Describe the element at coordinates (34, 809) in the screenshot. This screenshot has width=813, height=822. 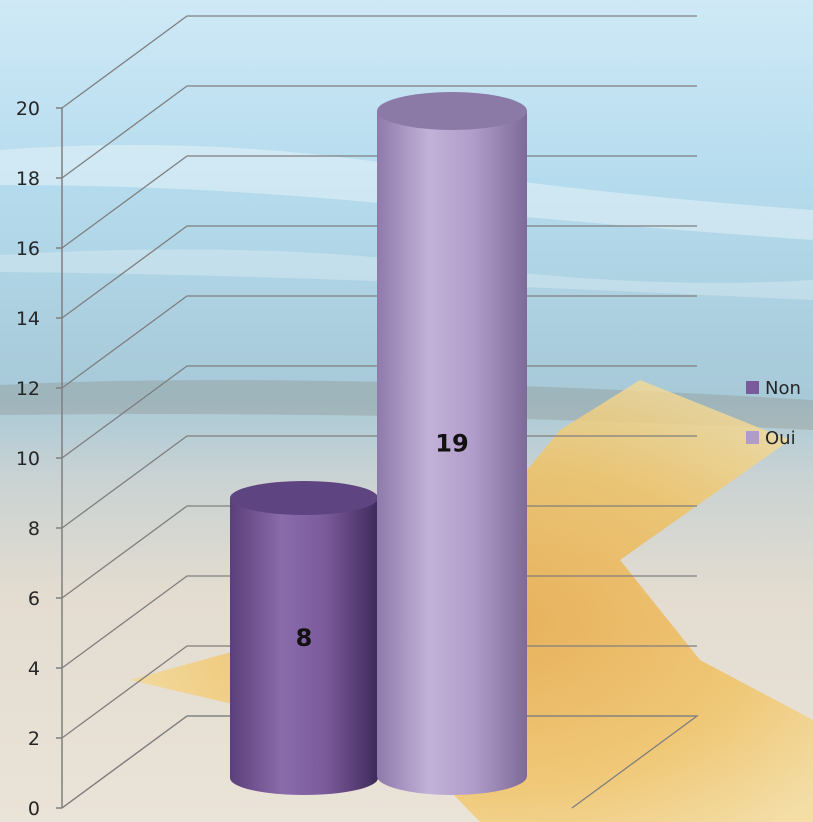
I see `y-tick-label: 0` at that location.